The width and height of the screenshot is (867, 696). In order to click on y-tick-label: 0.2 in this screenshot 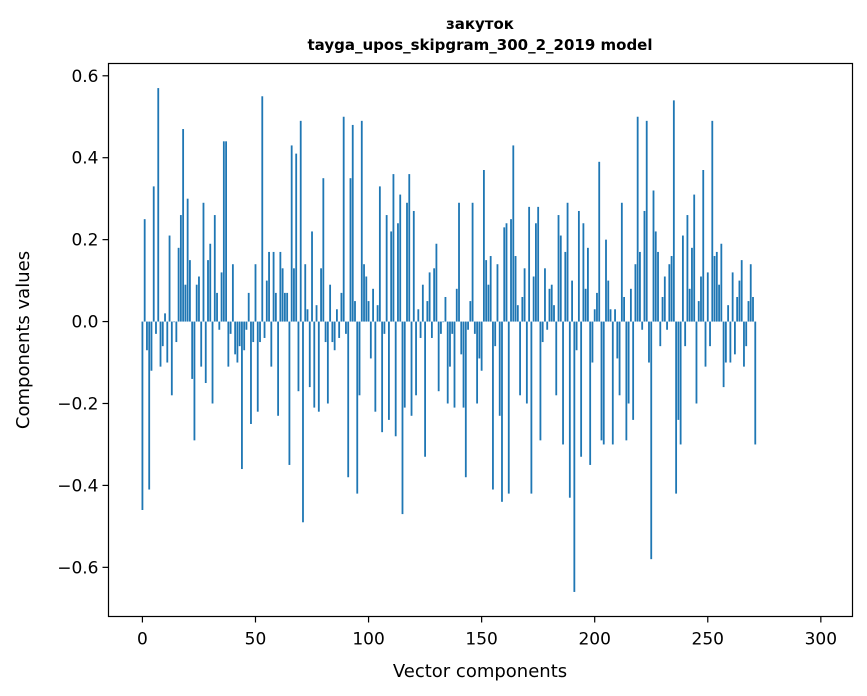, I will do `click(84, 241)`.